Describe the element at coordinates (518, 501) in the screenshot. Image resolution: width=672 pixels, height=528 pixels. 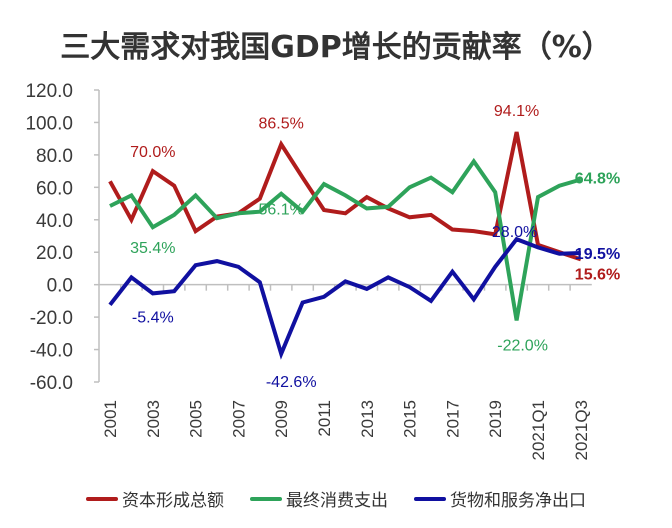
I see `legend-label-net-export: 货物和服务净出口` at that location.